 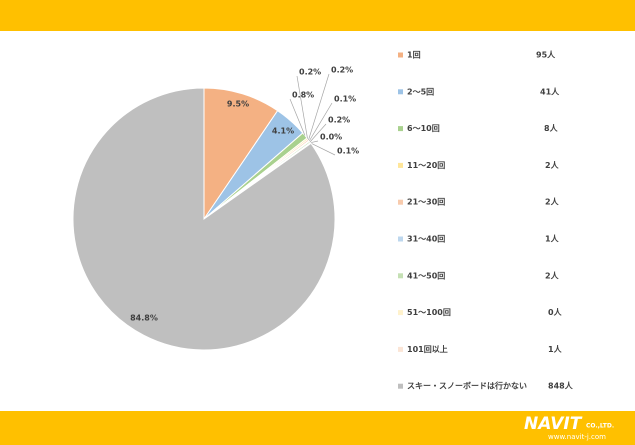 What do you see at coordinates (577, 437) in the screenshot?
I see `url: www.navit-j.com` at bounding box center [577, 437].